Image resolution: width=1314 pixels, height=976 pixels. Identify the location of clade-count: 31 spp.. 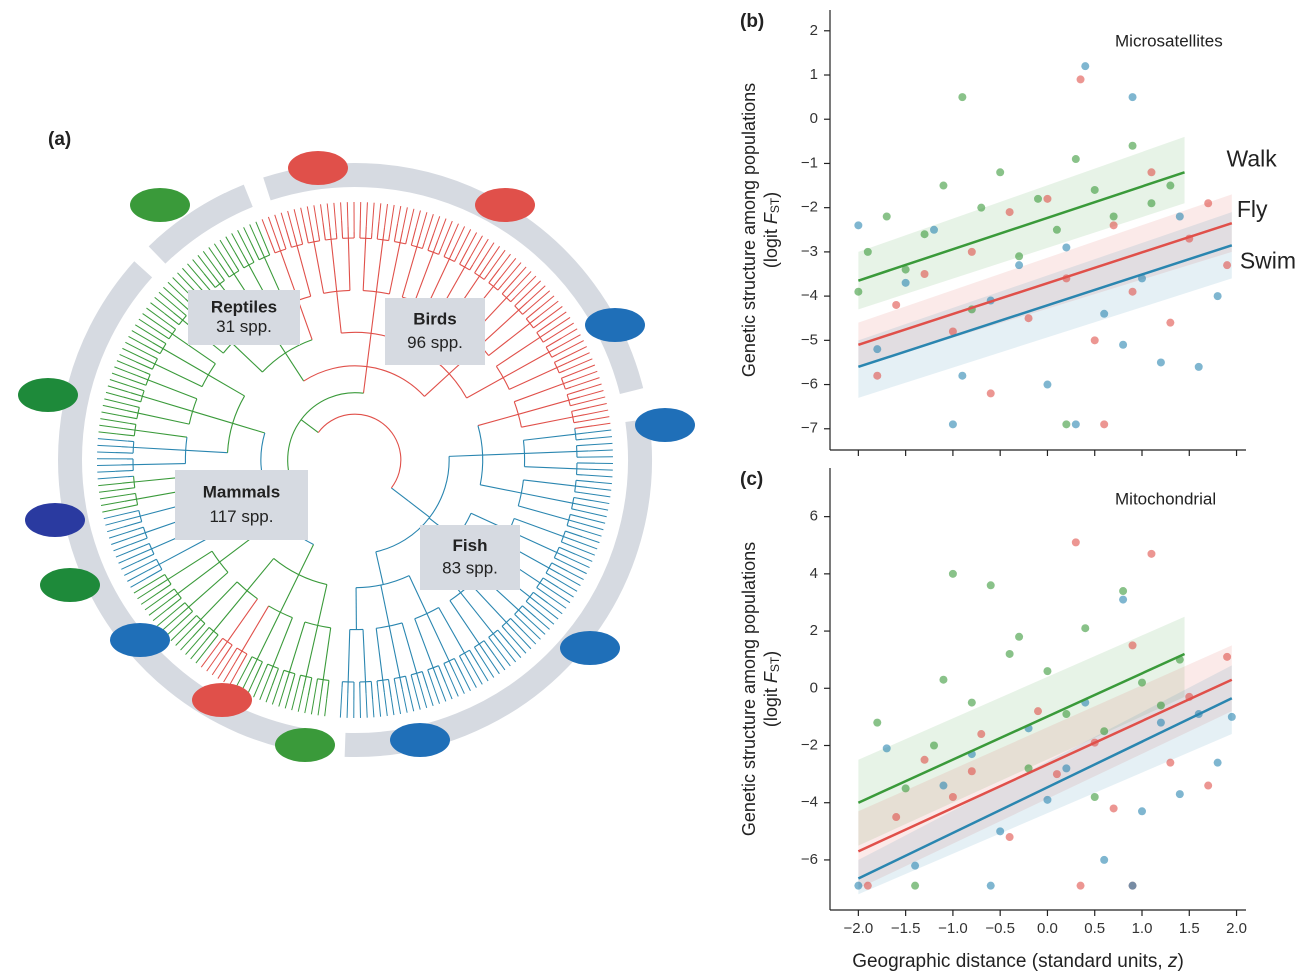
(244, 326).